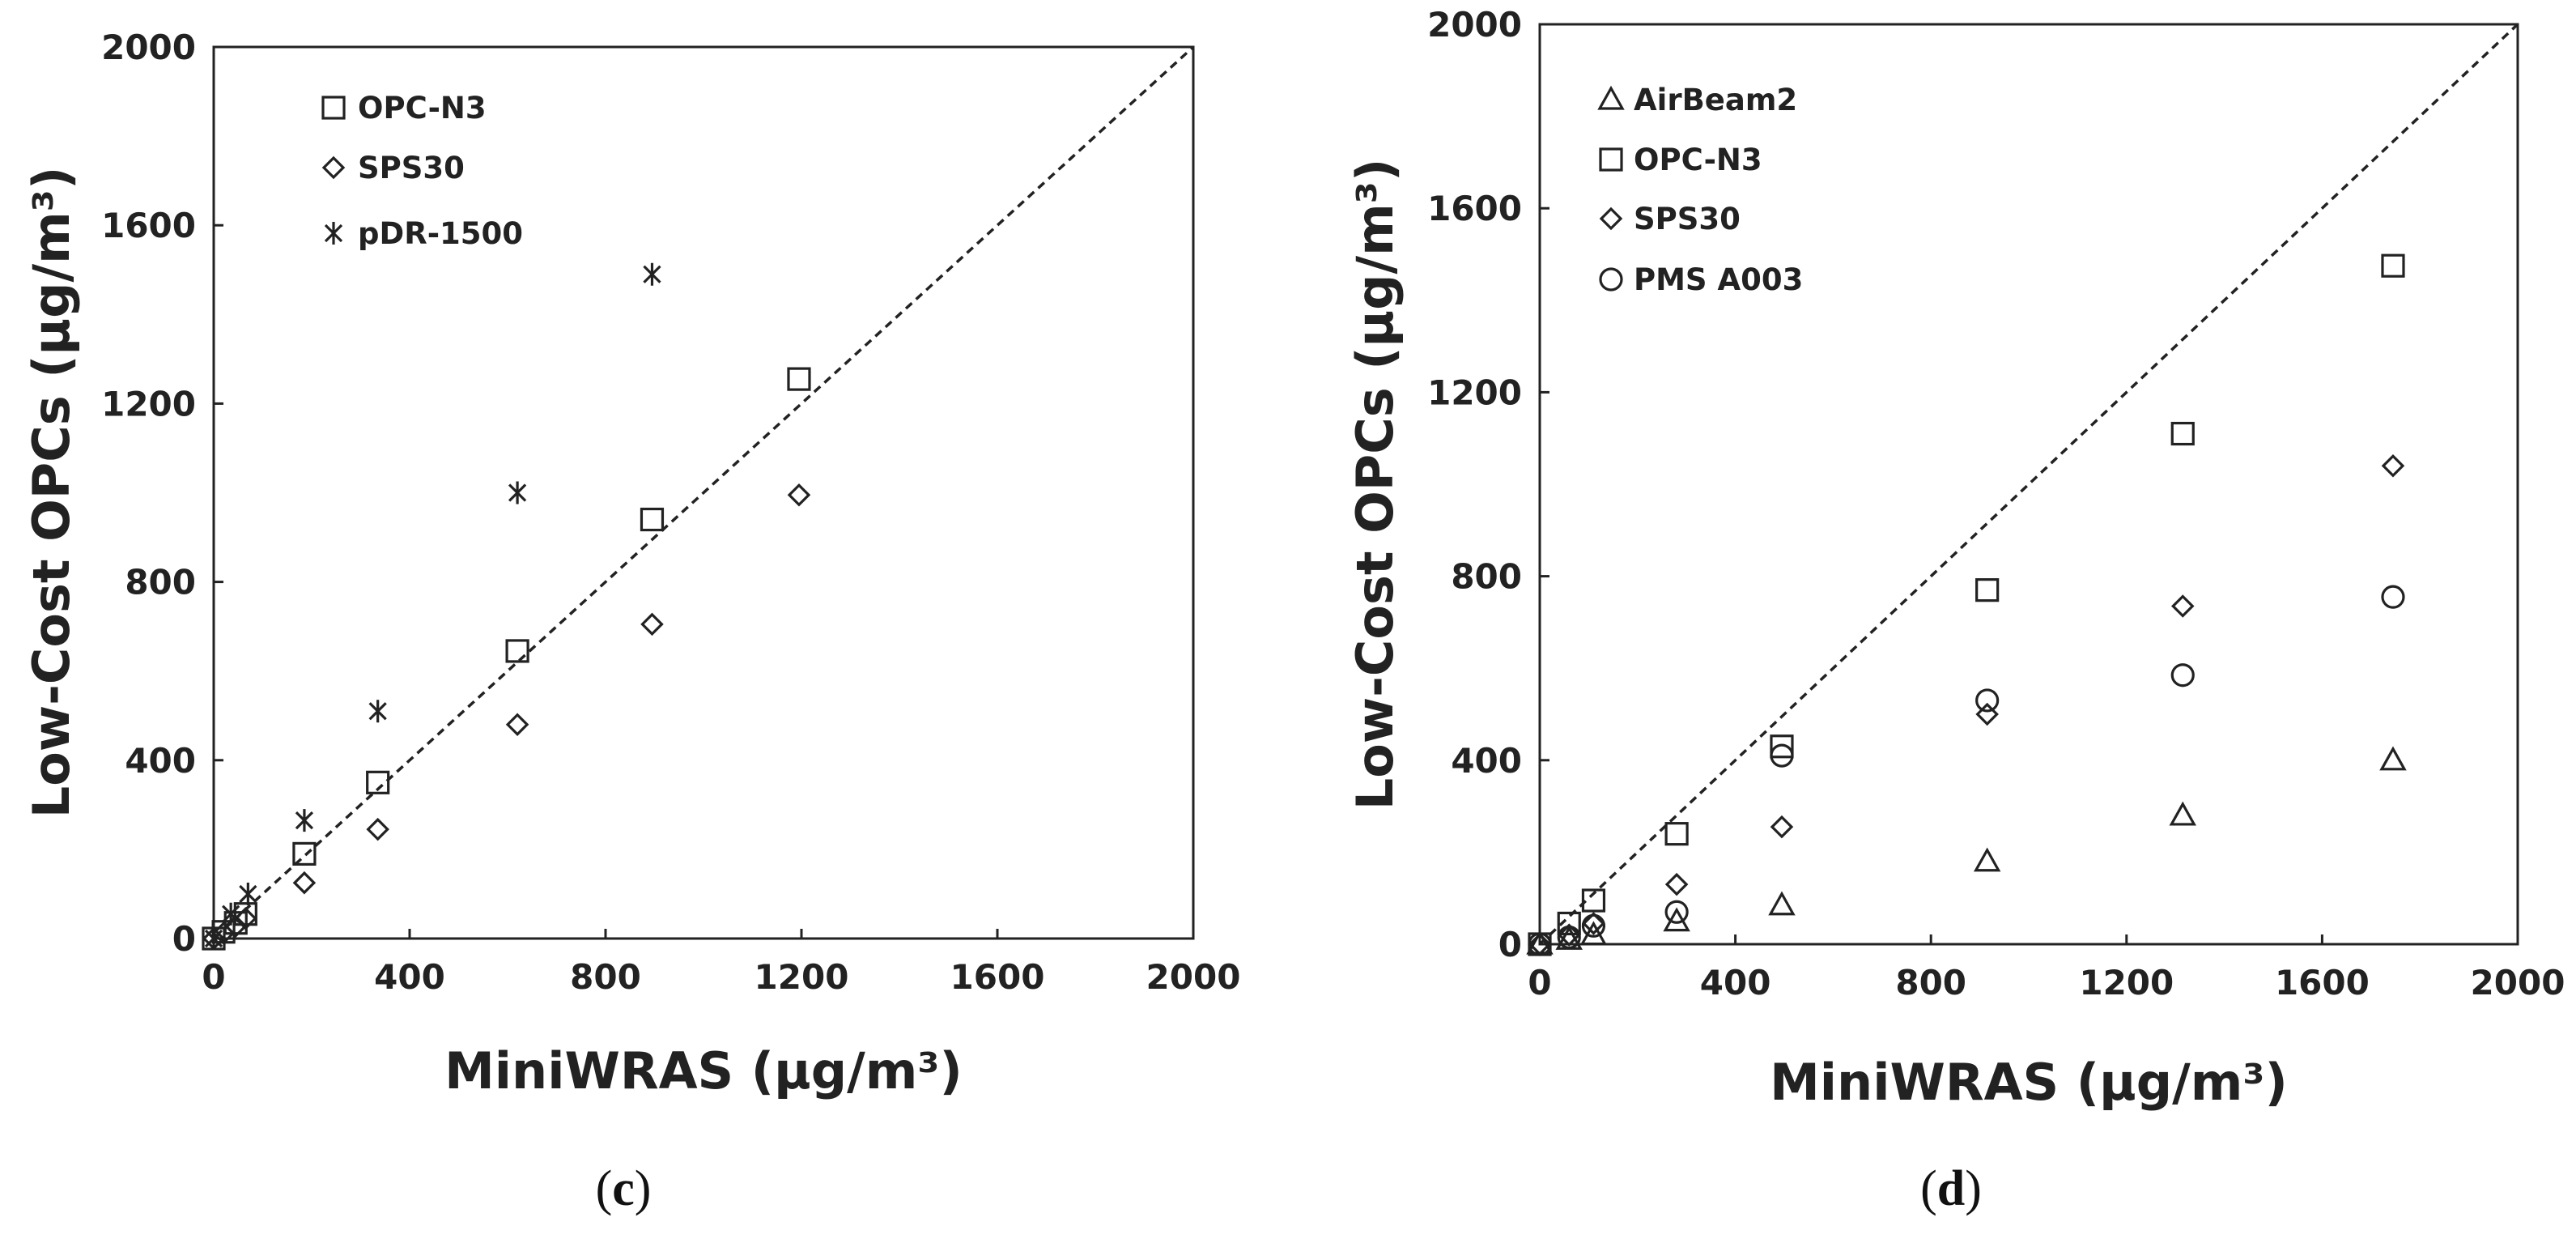 The image size is (2576, 1243). I want to click on x-tick-label: 1200, so click(2127, 982).